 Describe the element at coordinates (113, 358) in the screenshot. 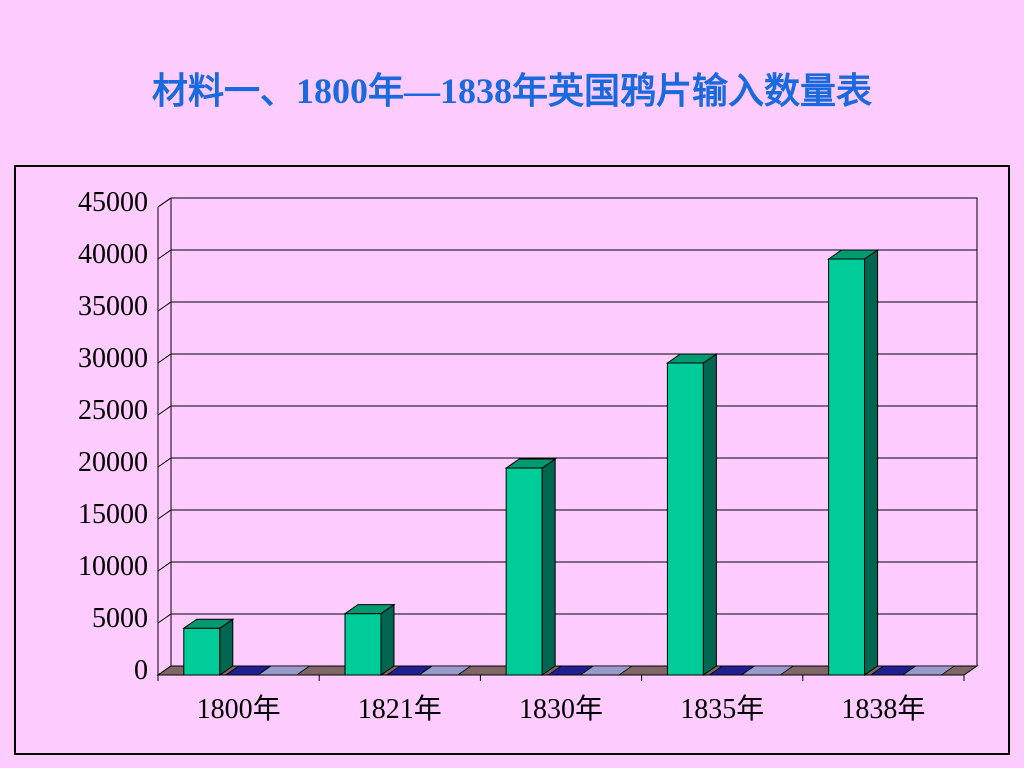

I see `y-tick-label: 30000` at that location.